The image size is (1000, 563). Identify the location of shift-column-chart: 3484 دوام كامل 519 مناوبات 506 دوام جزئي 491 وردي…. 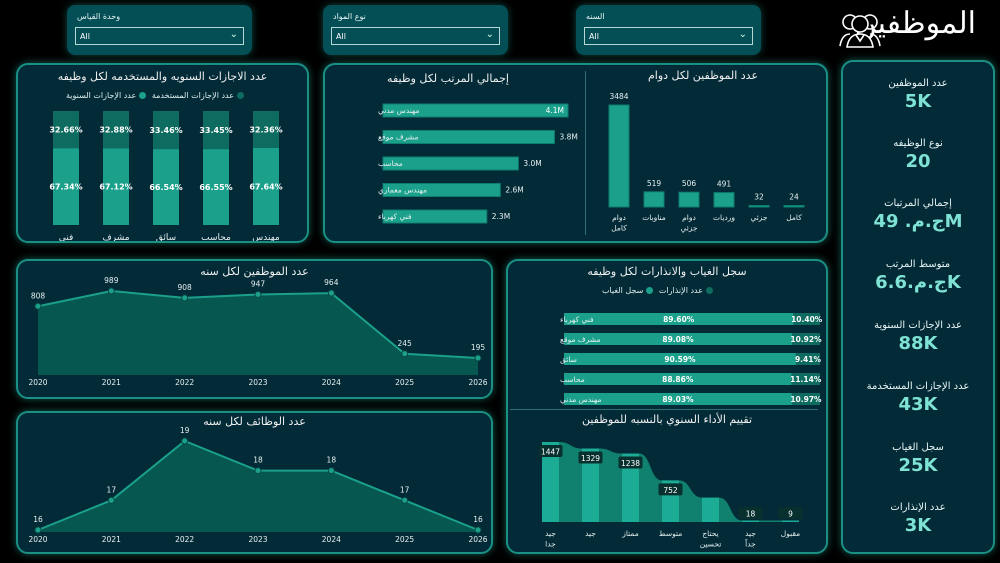
(706, 162).